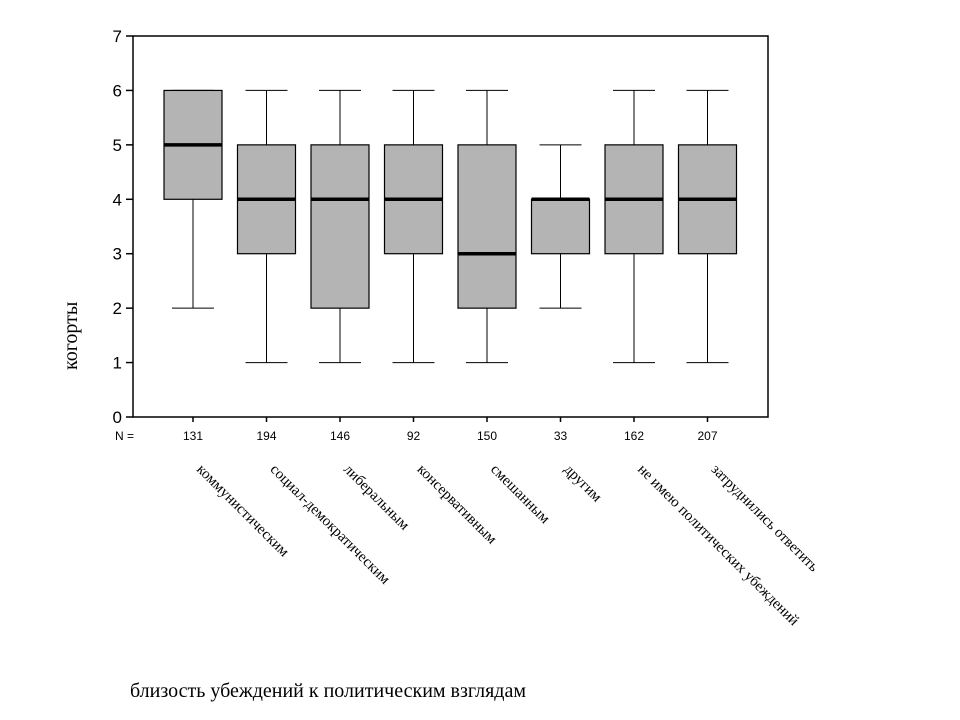 The image size is (960, 720). Describe the element at coordinates (340, 436) in the screenshot. I see `n-value-label: 146` at that location.